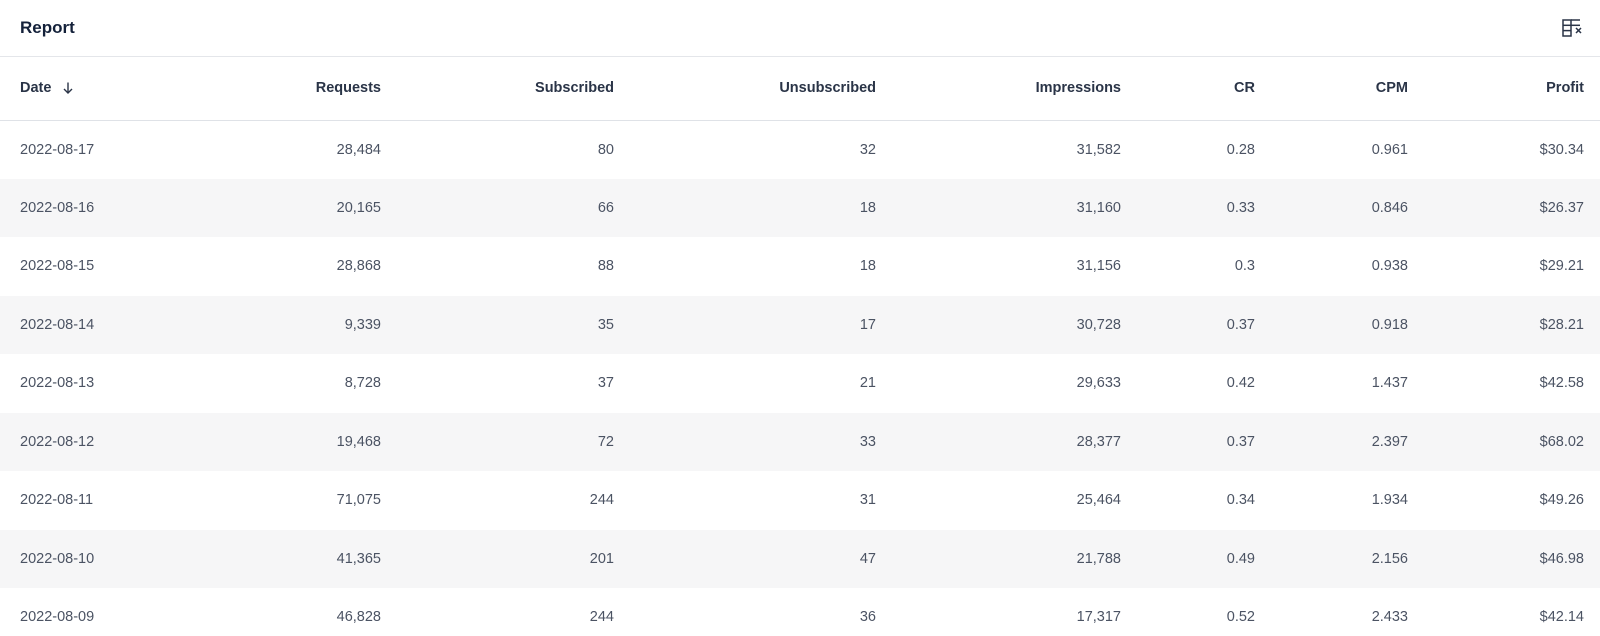 This screenshot has height=636, width=1600. Describe the element at coordinates (1240, 207) in the screenshot. I see `cell-cr: 0.33` at that location.